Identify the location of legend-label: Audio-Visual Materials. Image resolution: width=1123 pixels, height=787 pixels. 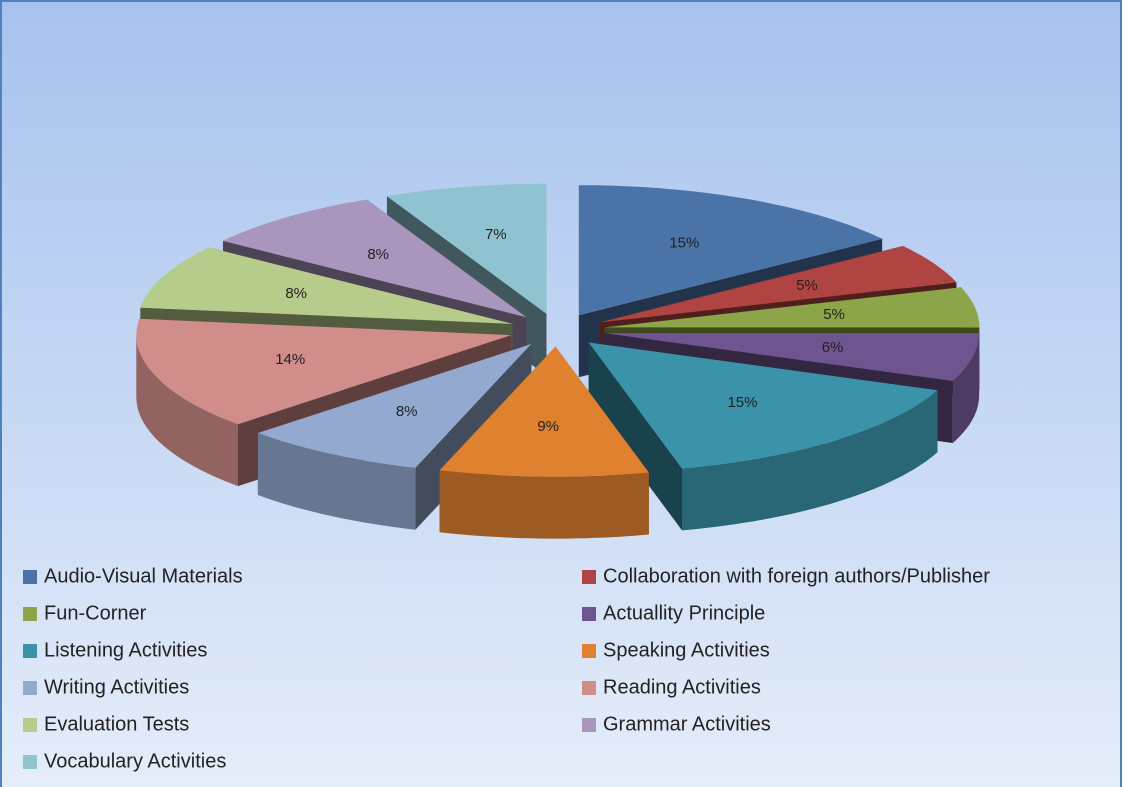
(143, 576).